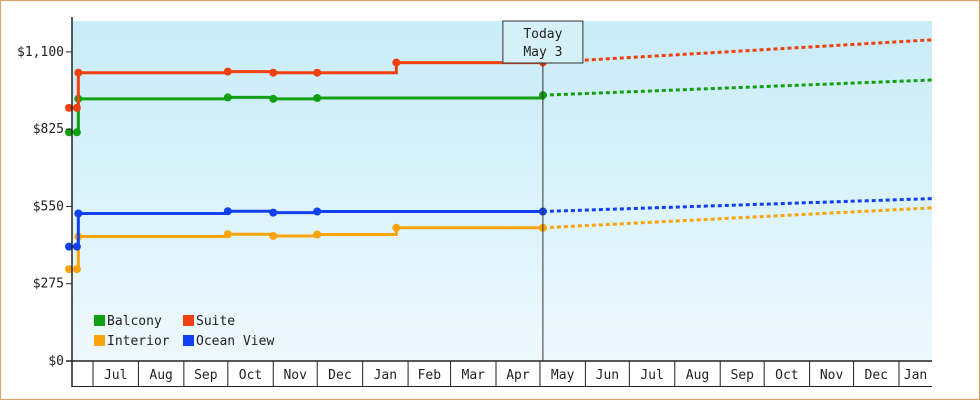  Describe the element at coordinates (607, 375) in the screenshot. I see `x-tick-label: Jun` at that location.